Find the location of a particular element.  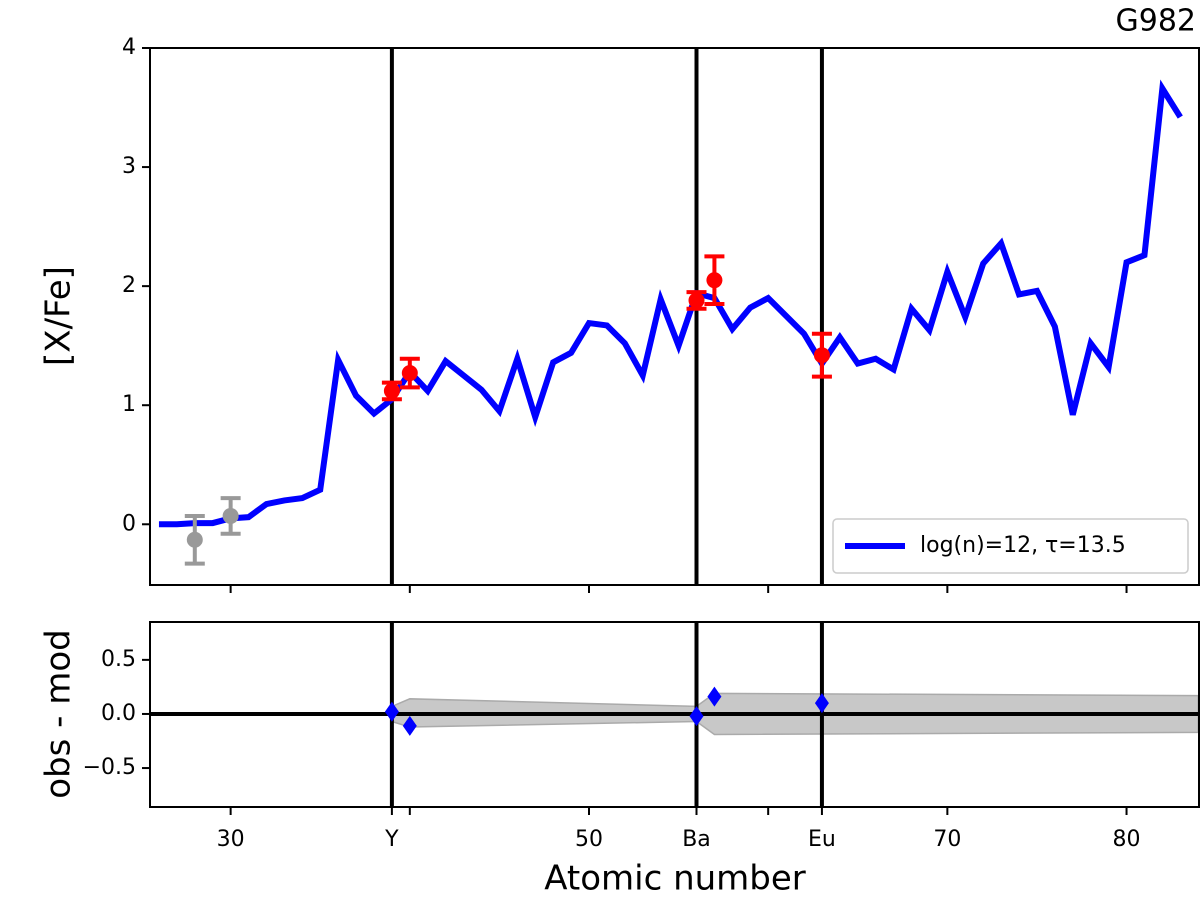

y-tick-label: 2 is located at coordinates (129, 285).